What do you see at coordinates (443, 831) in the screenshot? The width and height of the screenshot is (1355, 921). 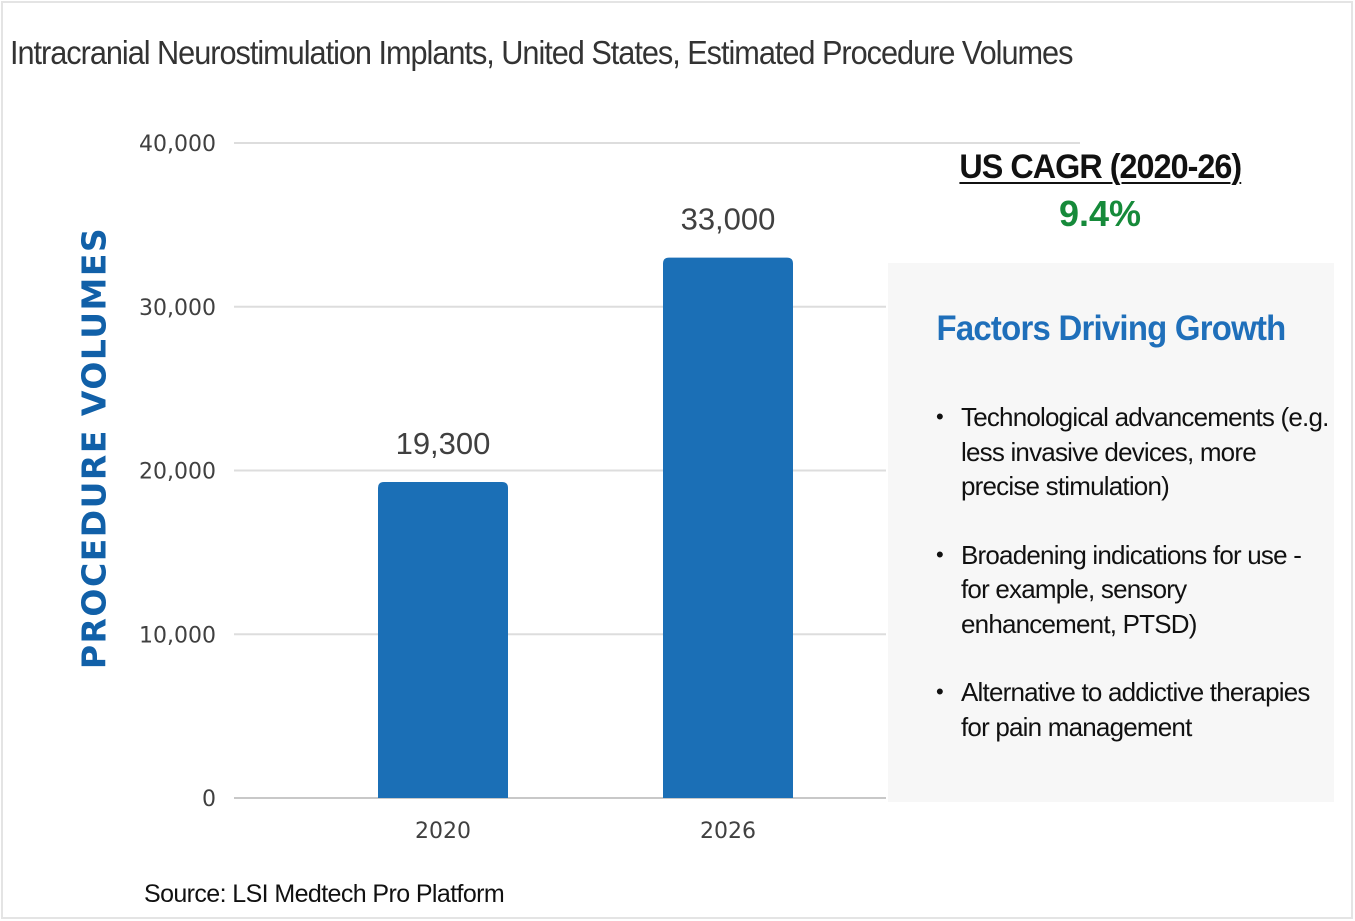 I see `x-tick-label: 2020` at bounding box center [443, 831].